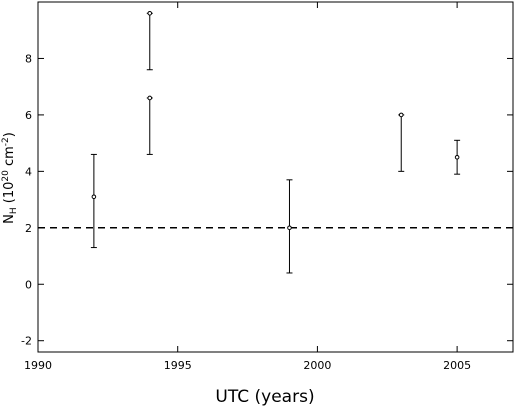 This screenshot has width=514, height=412. What do you see at coordinates (28, 58) in the screenshot?
I see `y-tick-label: 8` at bounding box center [28, 58].